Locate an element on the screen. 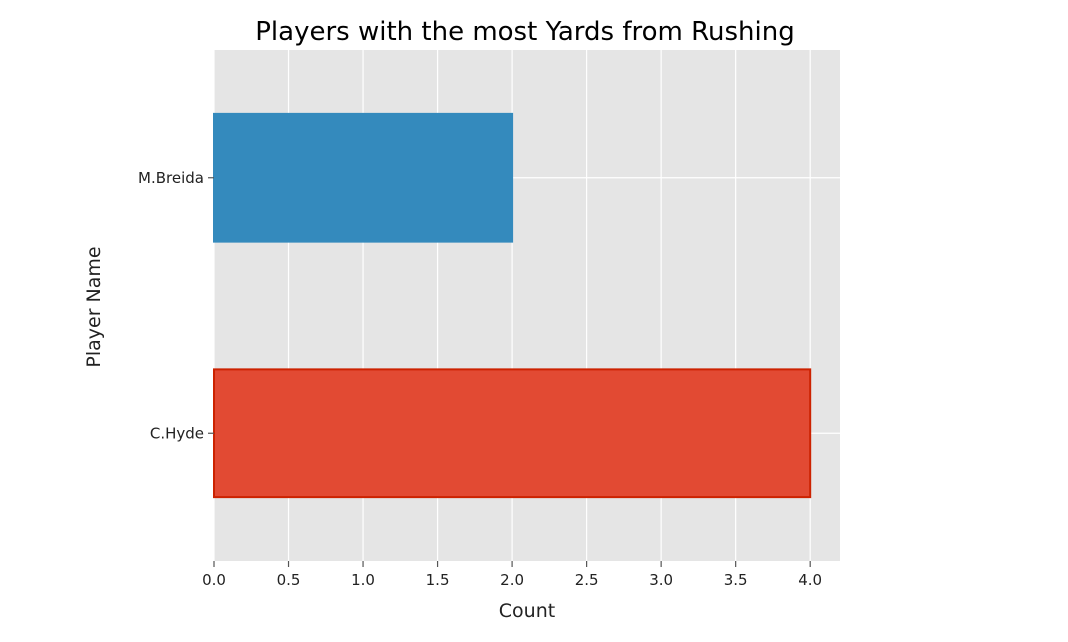  x-tick-label: 2.5 is located at coordinates (587, 580).